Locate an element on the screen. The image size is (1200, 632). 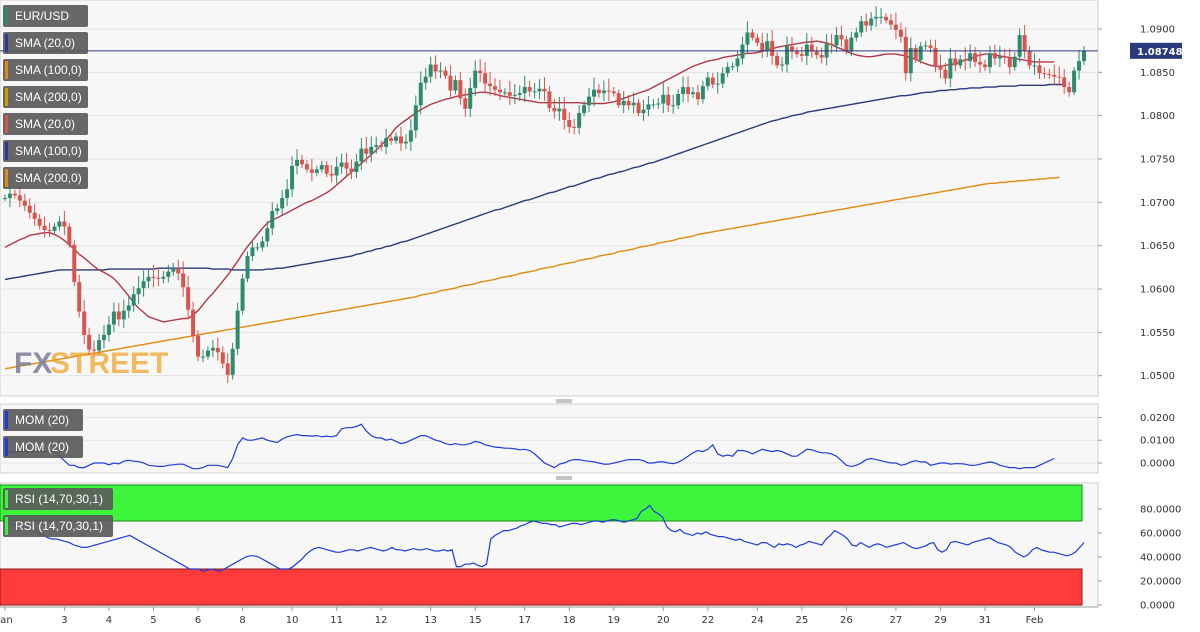
legend-item: SMA (20,0) is located at coordinates (45, 43).